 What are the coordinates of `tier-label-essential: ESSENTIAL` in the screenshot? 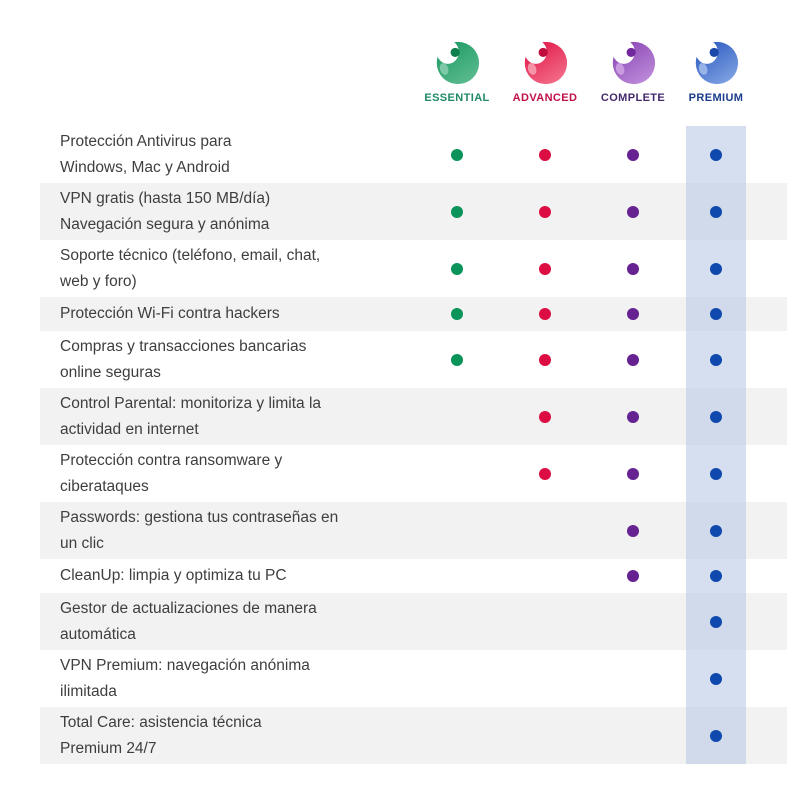 It's located at (457, 98).